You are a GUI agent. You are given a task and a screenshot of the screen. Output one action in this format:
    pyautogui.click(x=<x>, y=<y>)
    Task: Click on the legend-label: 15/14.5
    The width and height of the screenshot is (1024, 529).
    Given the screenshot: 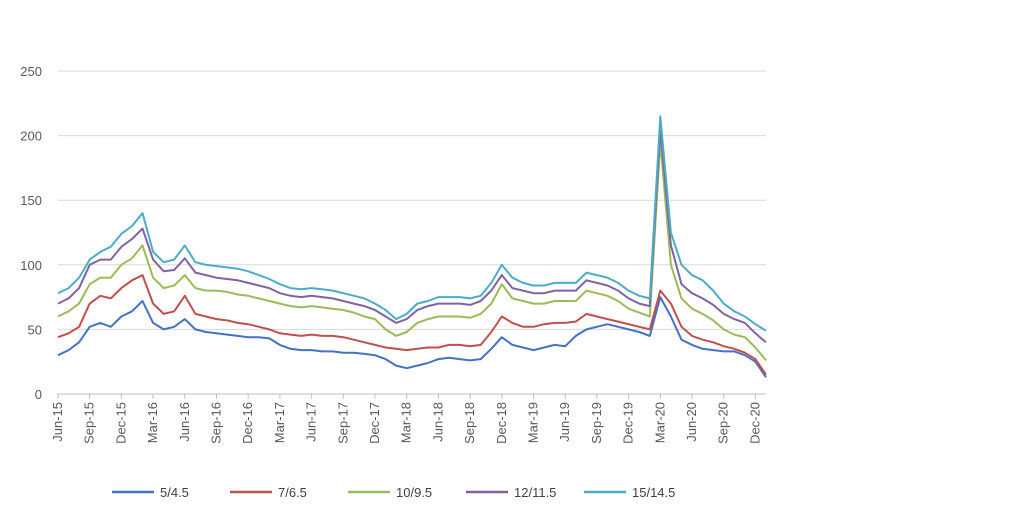 What is the action you would take?
    pyautogui.click(x=653, y=492)
    